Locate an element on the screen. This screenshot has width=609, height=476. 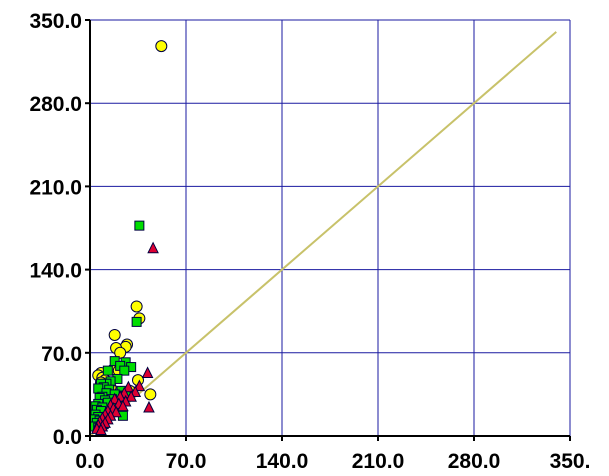
x-tick-label: 0.0 is located at coordinates (89, 461).